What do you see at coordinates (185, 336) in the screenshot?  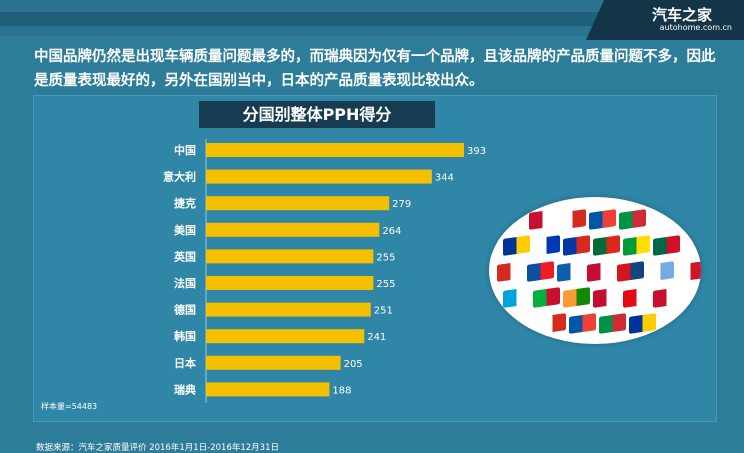 I see `category-label-7: 韩国` at bounding box center [185, 336].